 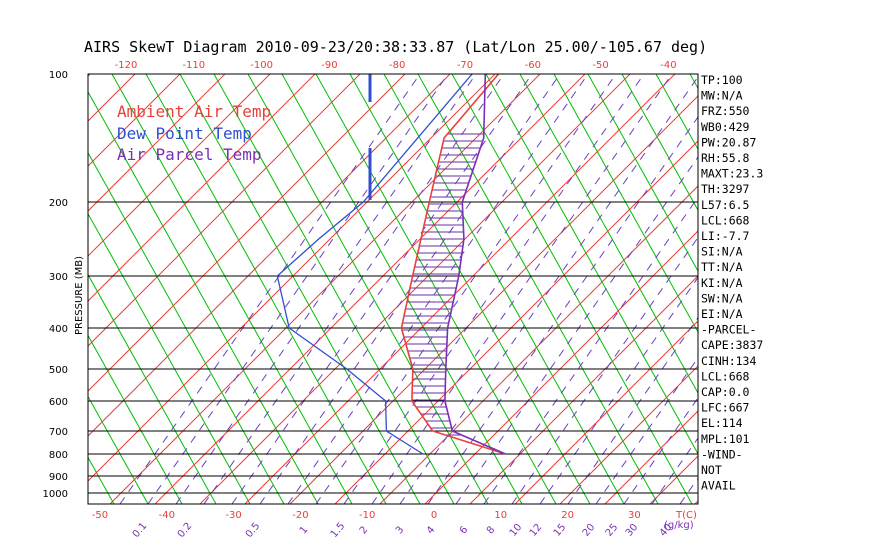 I want to click on mixing-ratio-tick-label: 0.1, so click(x=140, y=530).